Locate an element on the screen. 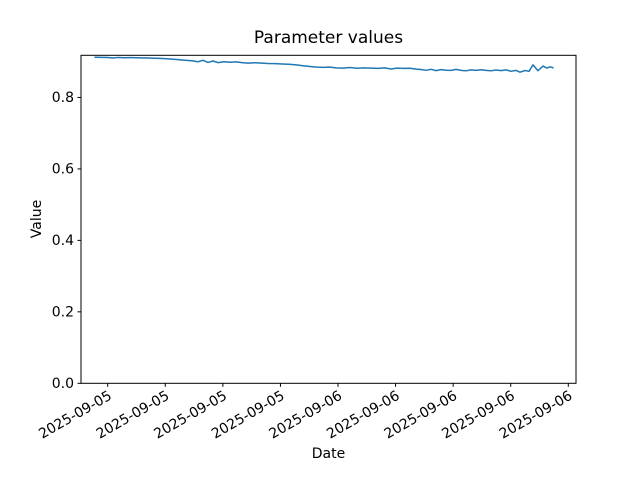 This screenshot has height=480, width=640. y-tick-label: 0.0 is located at coordinates (63, 384).